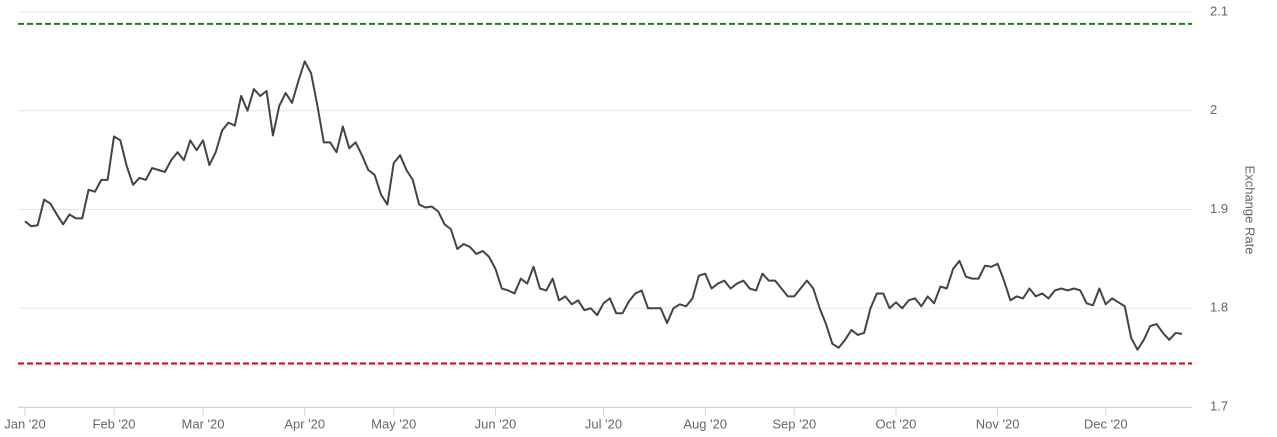 This screenshot has width=1277, height=437. What do you see at coordinates (203, 423) in the screenshot?
I see `x-tick-label: Mar '20` at bounding box center [203, 423].